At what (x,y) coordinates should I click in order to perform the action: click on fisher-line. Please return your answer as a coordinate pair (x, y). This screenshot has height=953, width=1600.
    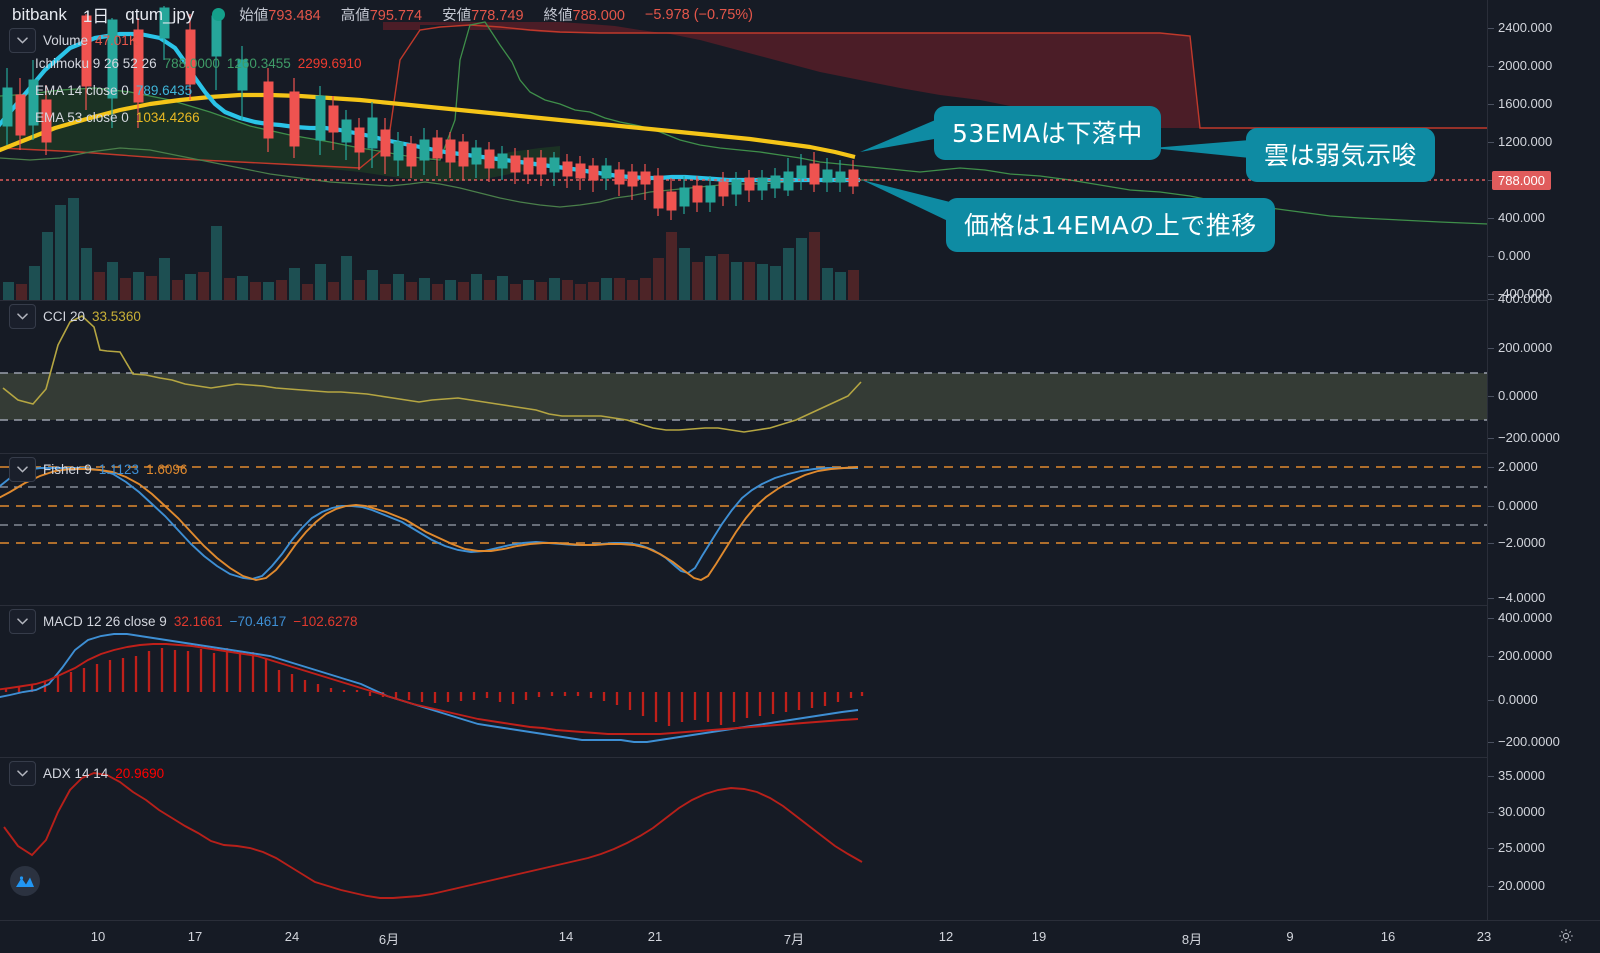
    Looking at the image, I should click on (429, 523).